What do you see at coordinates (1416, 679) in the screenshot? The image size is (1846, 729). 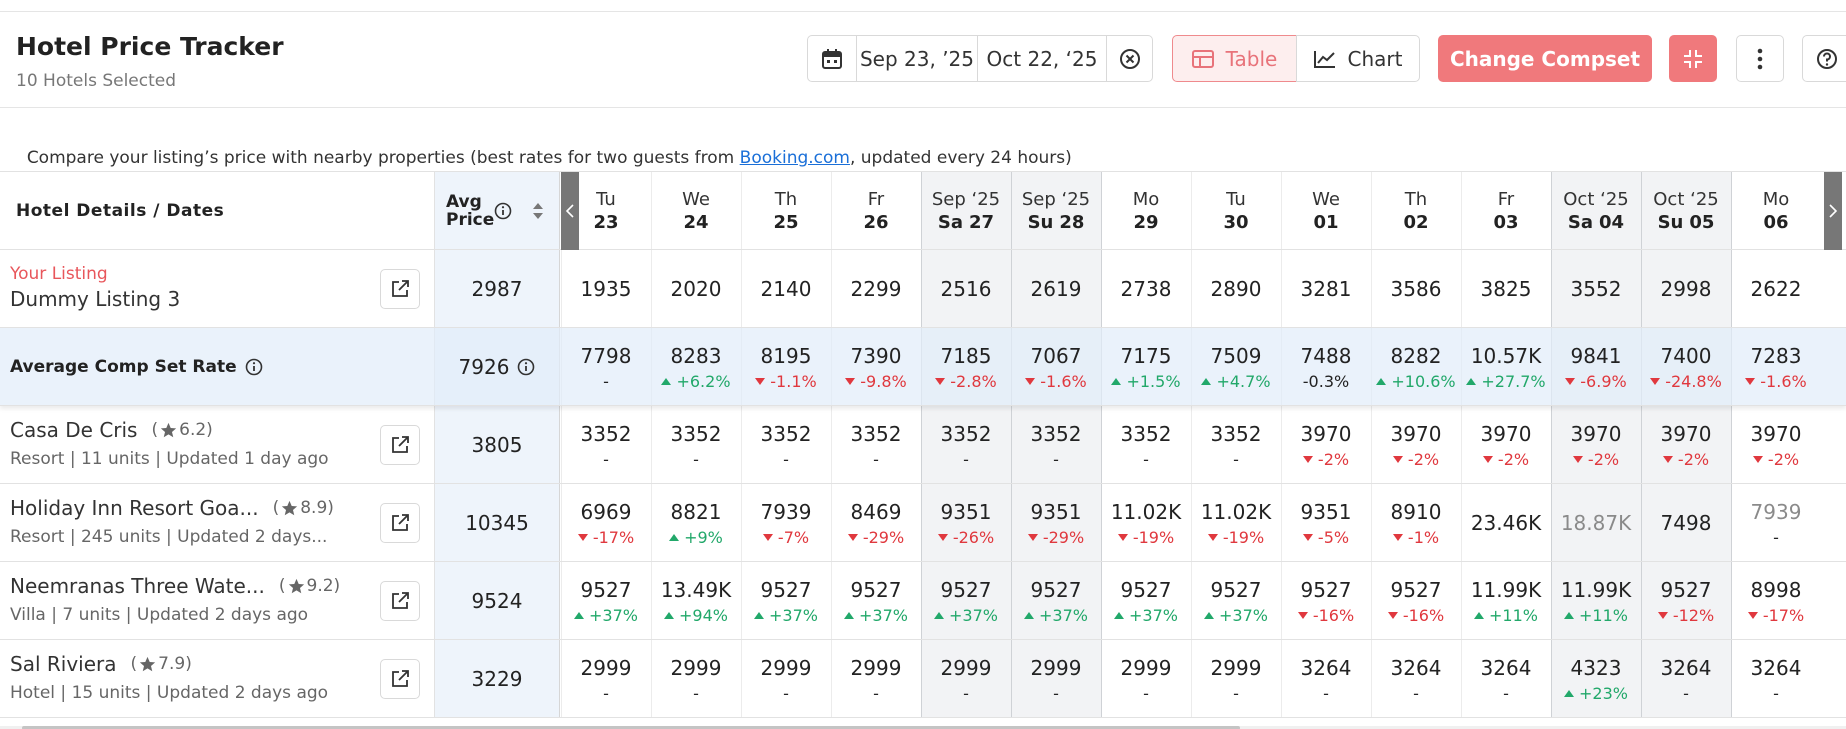 I see `price-cell: 3264 -` at bounding box center [1416, 679].